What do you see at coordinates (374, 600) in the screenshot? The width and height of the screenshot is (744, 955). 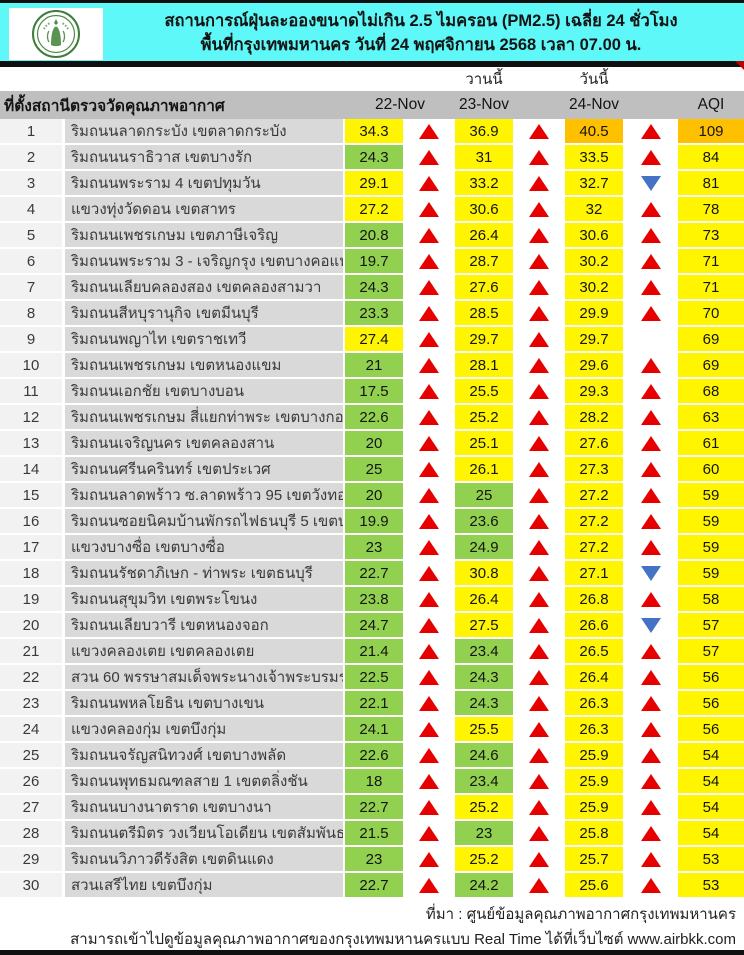 I see `value-22nov: 23.8` at bounding box center [374, 600].